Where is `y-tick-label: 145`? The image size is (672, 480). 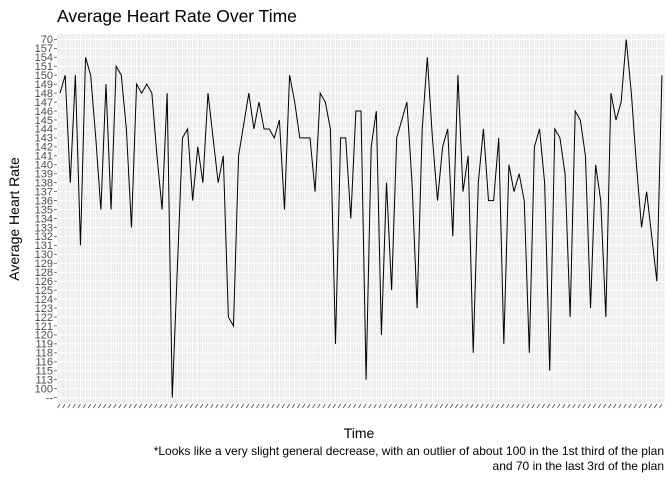
y-tick-label: 145 is located at coordinates (44, 121).